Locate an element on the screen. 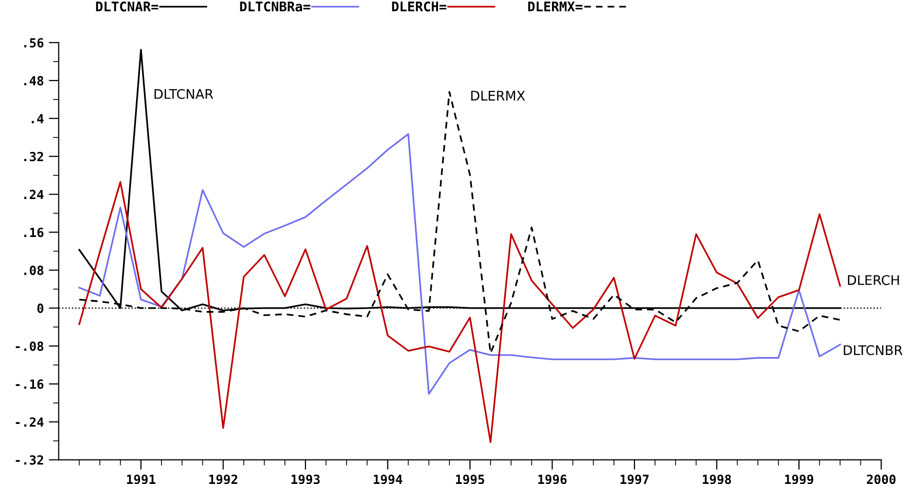 This screenshot has height=484, width=917. x-tick-label: 1992 is located at coordinates (223, 479).